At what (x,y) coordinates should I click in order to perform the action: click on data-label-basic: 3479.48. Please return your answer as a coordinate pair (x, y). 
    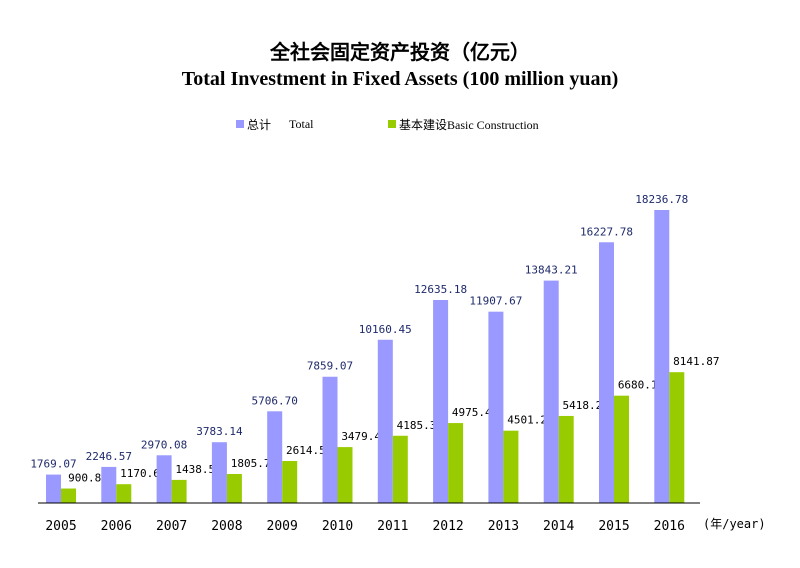
    Looking at the image, I should click on (364, 436).